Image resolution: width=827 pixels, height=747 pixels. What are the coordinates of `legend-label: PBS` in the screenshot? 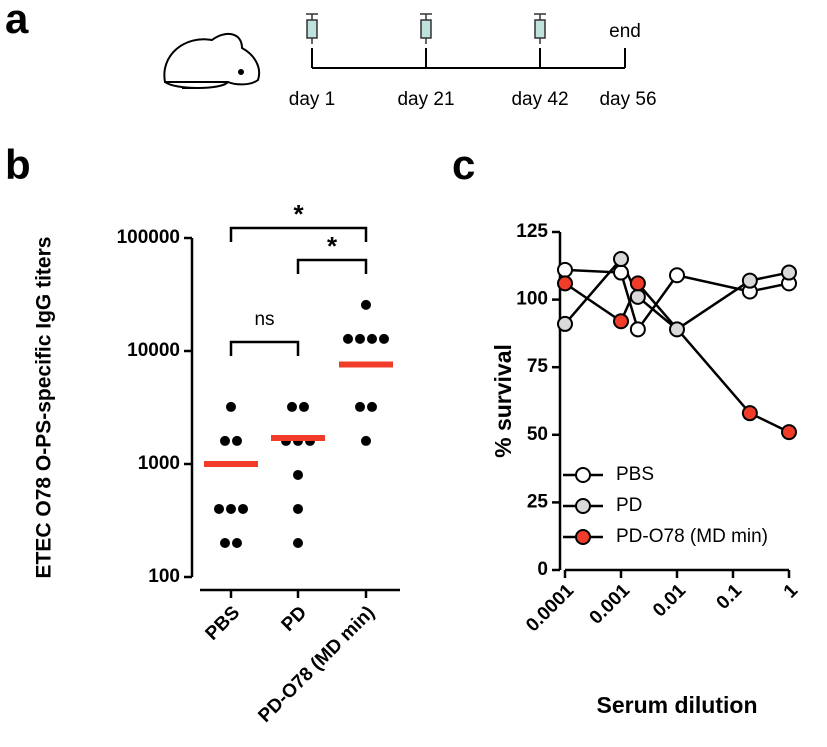 It's located at (635, 474).